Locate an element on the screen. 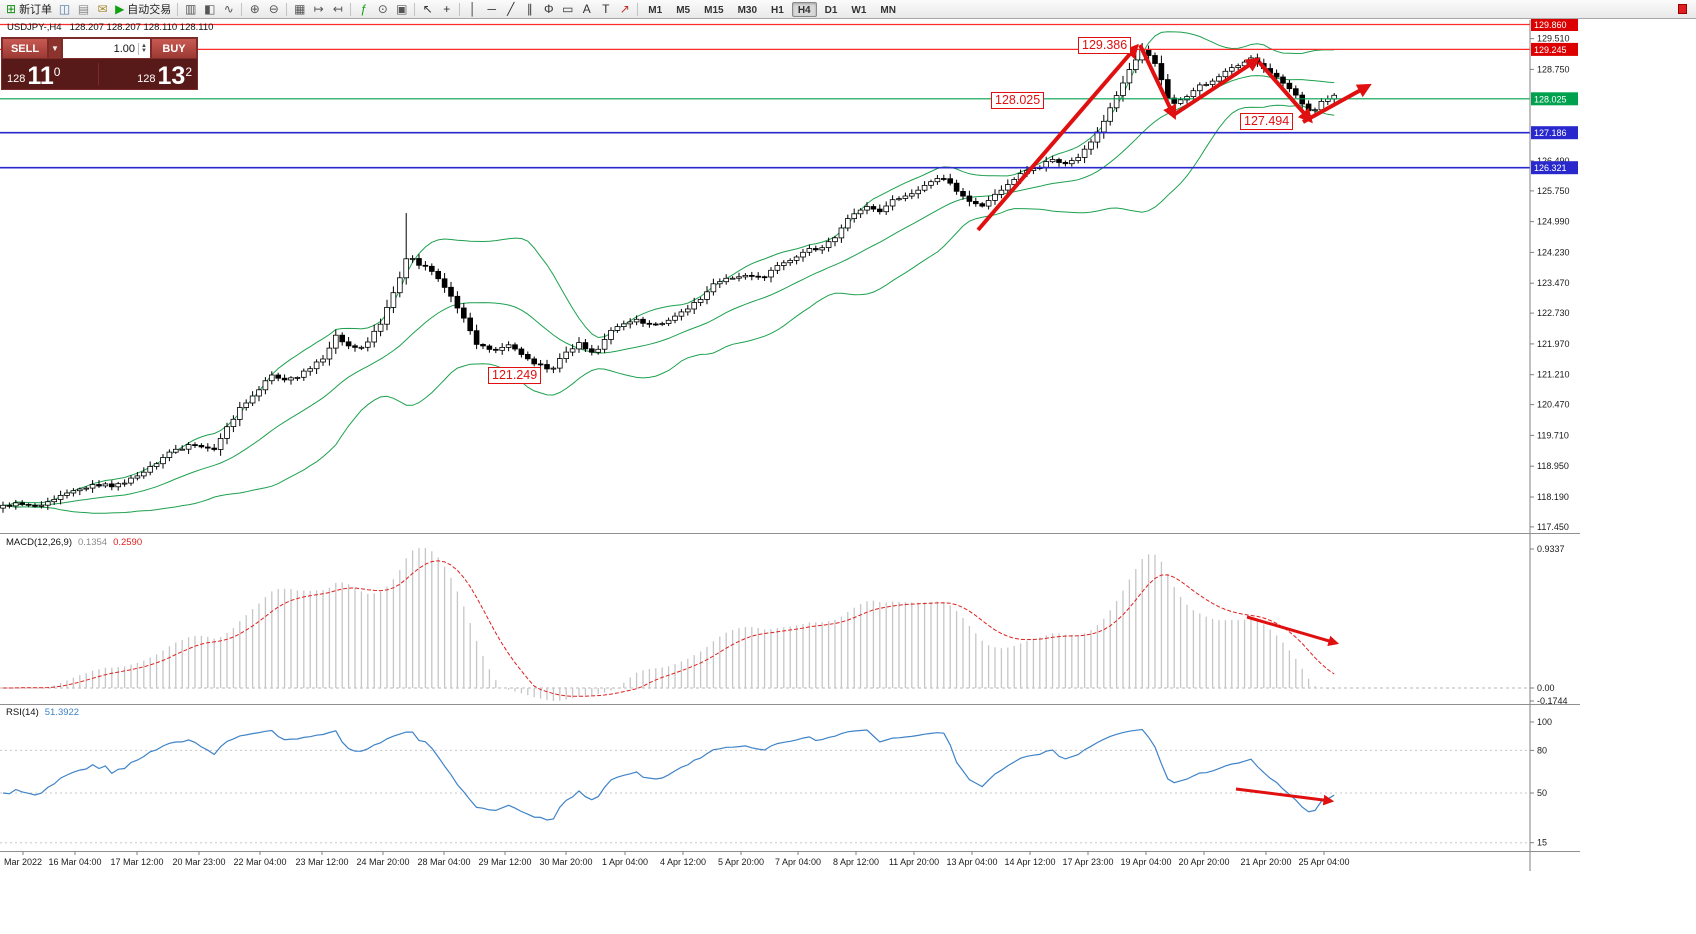  macd-signal-line is located at coordinates (669, 628).